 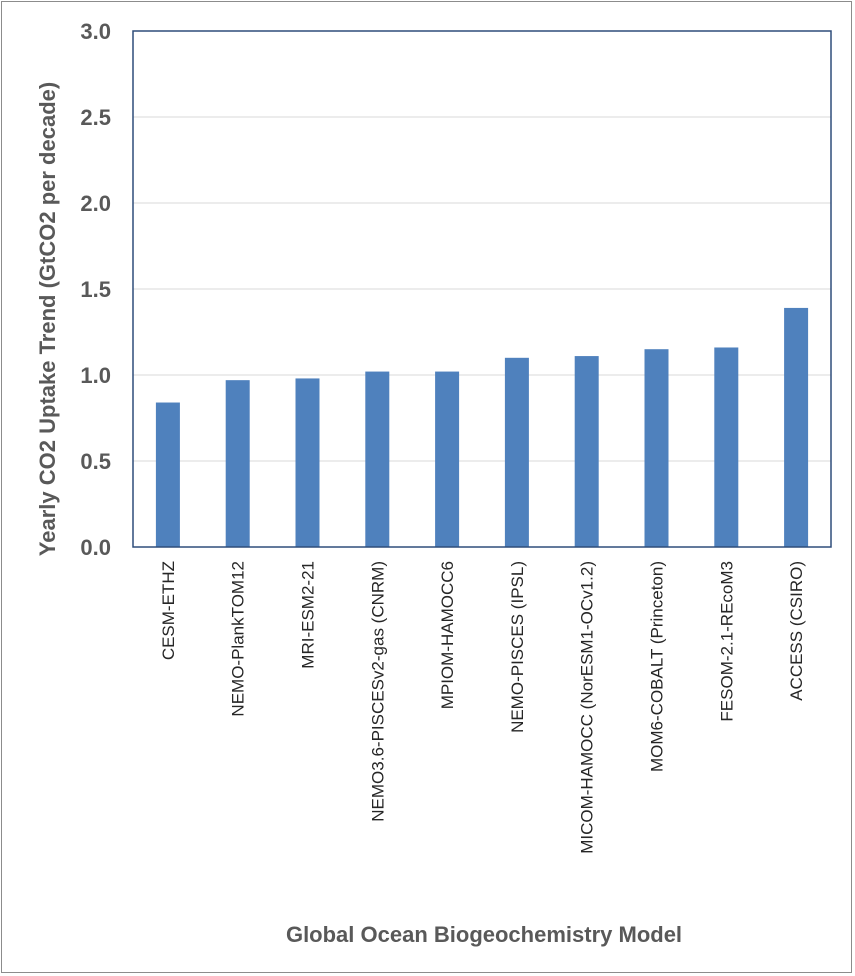 I want to click on x-category-label: CESM-ETHZ, so click(x=168, y=610).